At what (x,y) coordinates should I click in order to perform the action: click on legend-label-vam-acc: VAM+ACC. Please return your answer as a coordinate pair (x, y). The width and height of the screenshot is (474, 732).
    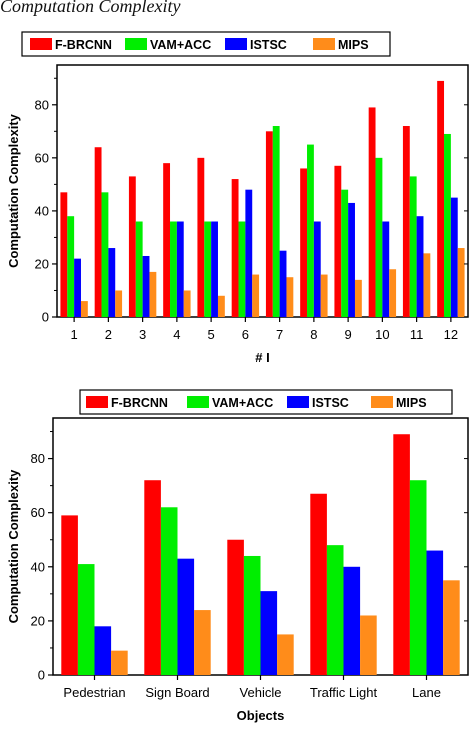
    Looking at the image, I should click on (242, 403).